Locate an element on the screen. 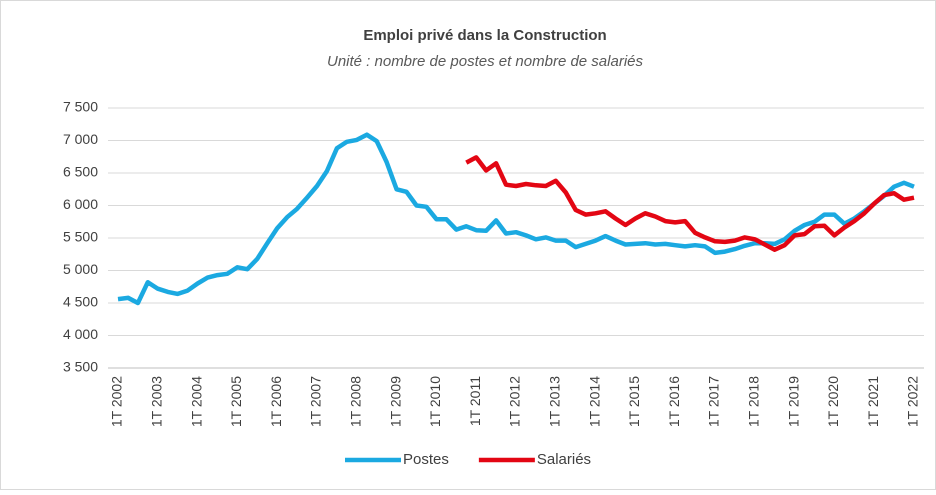 The image size is (936, 495). x-tick-label: 1T 2018 is located at coordinates (754, 401).